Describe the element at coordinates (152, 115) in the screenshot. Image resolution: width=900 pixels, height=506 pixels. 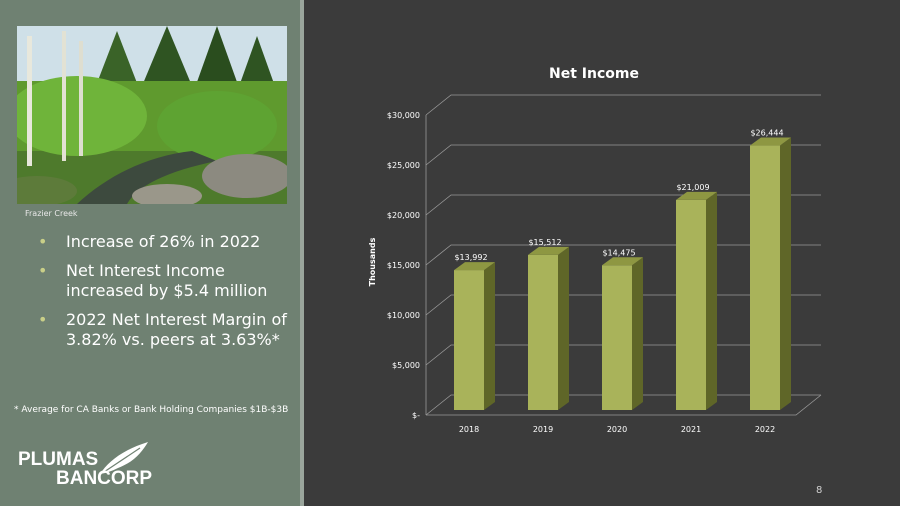
I see `creek-photo` at that location.